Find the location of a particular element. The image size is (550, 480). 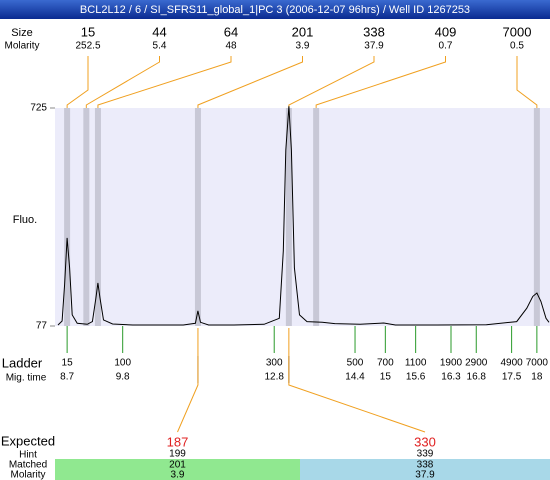

peak-size: 44 is located at coordinates (159, 31).